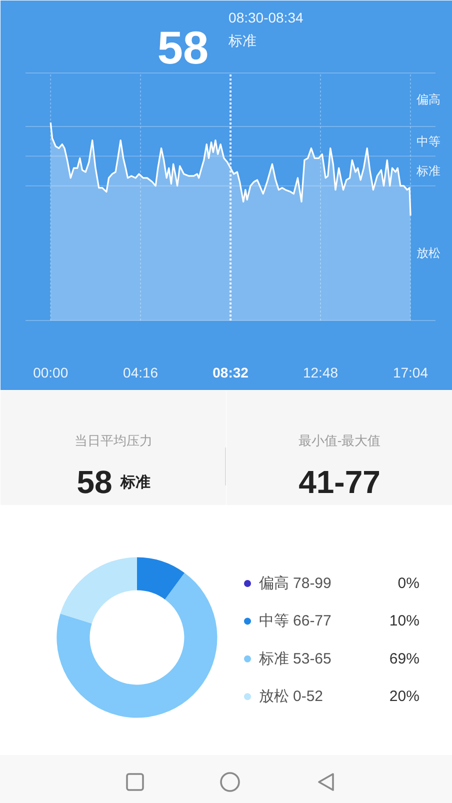 The height and width of the screenshot is (803, 452). Describe the element at coordinates (428, 99) in the screenshot. I see `text: 偏高` at that location.